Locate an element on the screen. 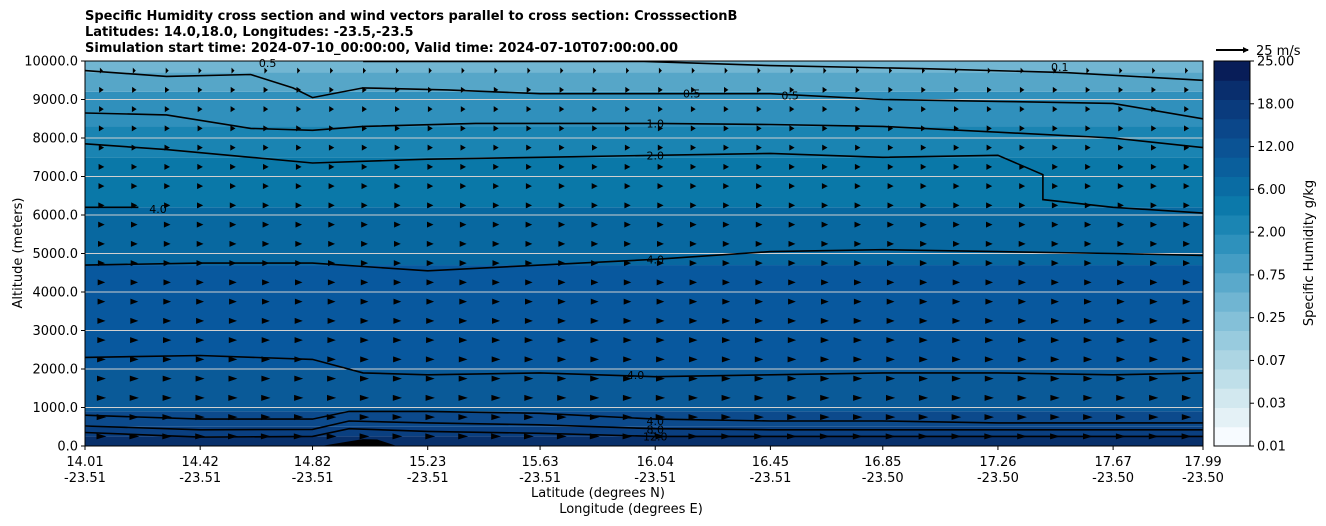  colorbar-segment is located at coordinates (1232, 186).